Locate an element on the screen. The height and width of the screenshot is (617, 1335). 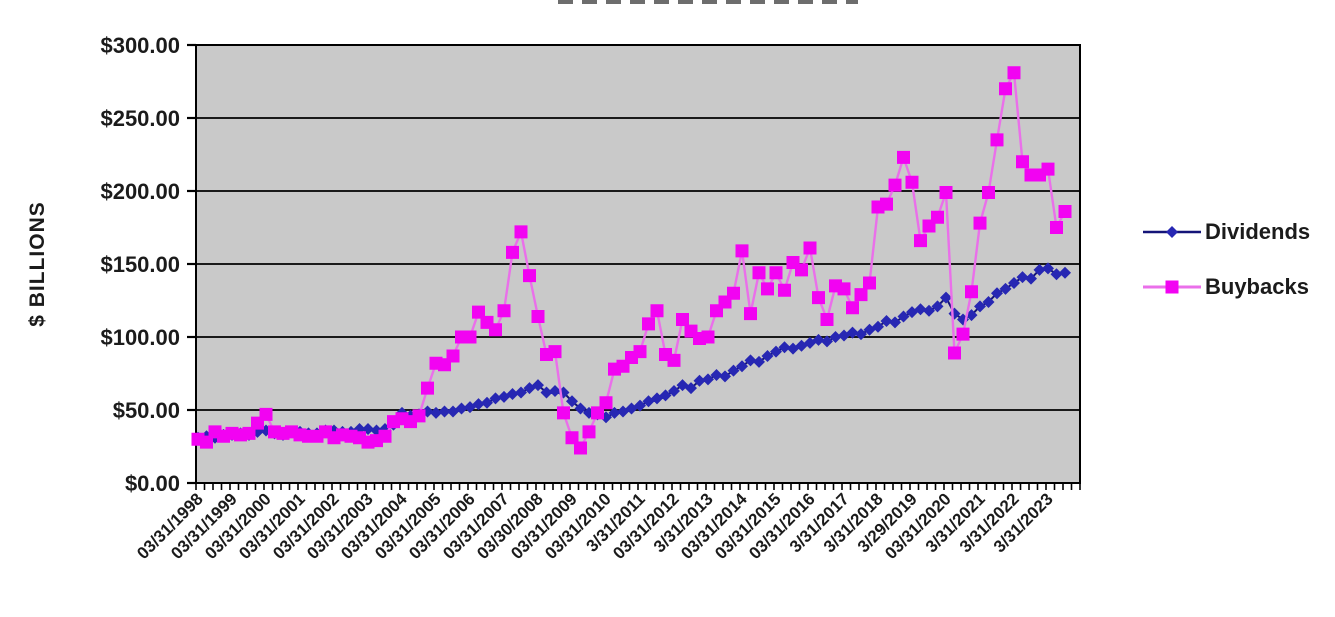
square-marker-icon is located at coordinates (1172, 287).